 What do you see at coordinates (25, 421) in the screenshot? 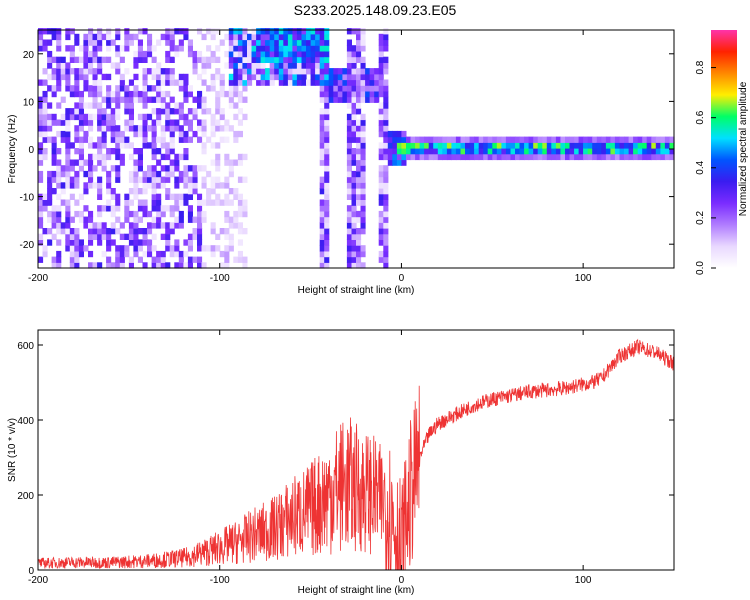
I see `y-tick-label: 400` at bounding box center [25, 421].